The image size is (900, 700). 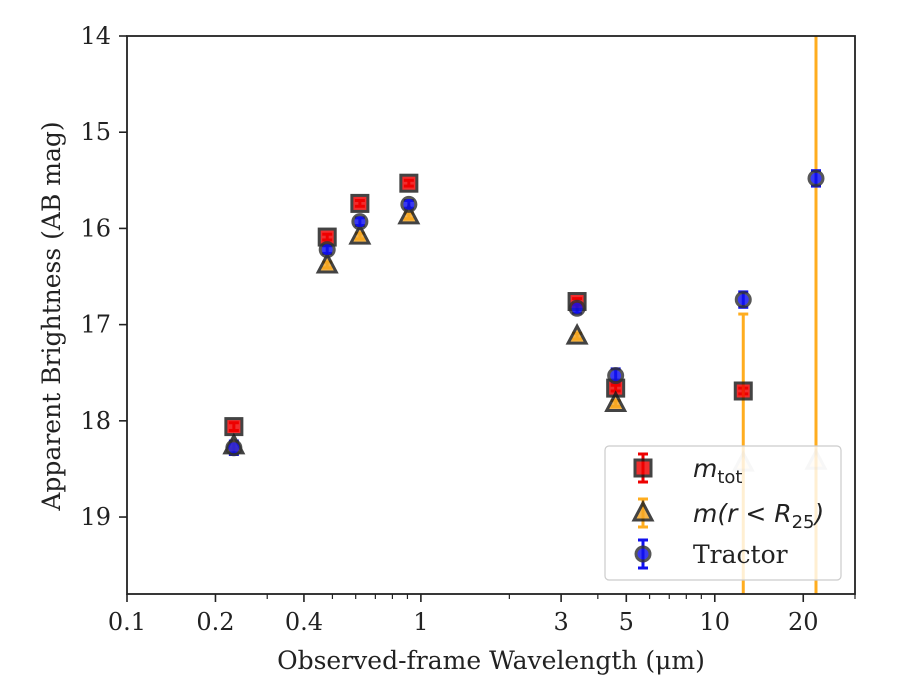 What do you see at coordinates (327, 262) in the screenshot?
I see `marker-triangle-s1-p1` at bounding box center [327, 262].